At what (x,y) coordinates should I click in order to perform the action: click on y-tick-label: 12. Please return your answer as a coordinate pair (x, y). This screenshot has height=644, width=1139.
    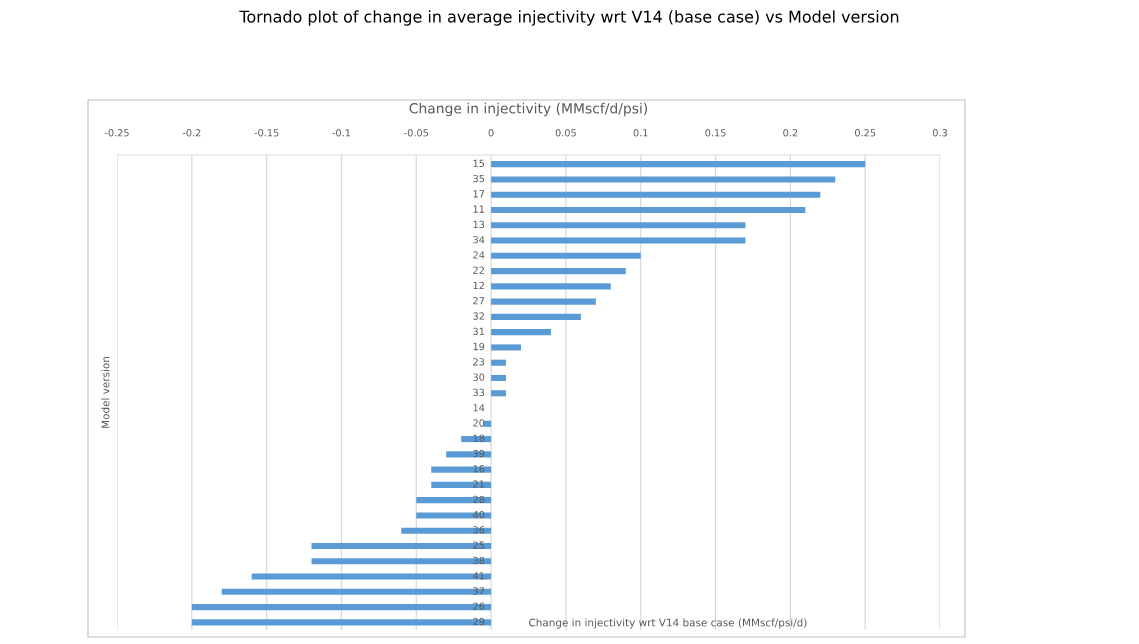
    Looking at the image, I should click on (478, 285).